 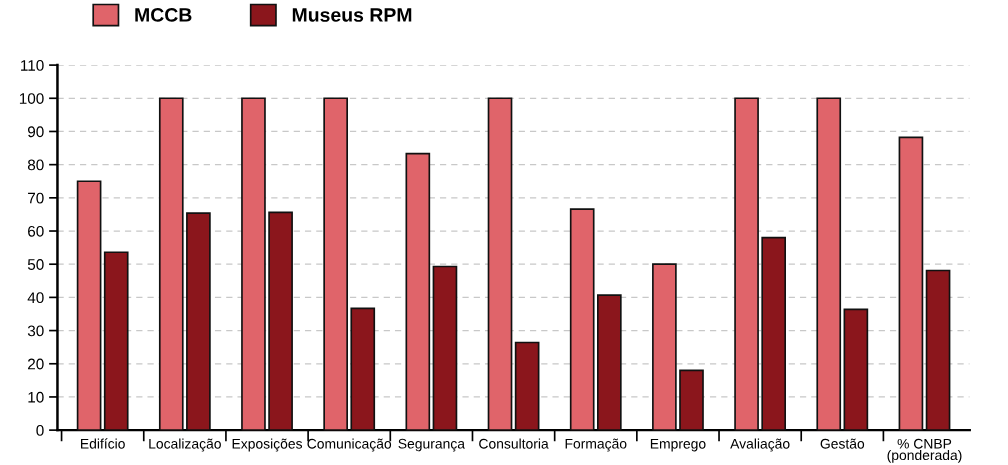 I want to click on y-tick-label: 100, so click(x=31, y=98).